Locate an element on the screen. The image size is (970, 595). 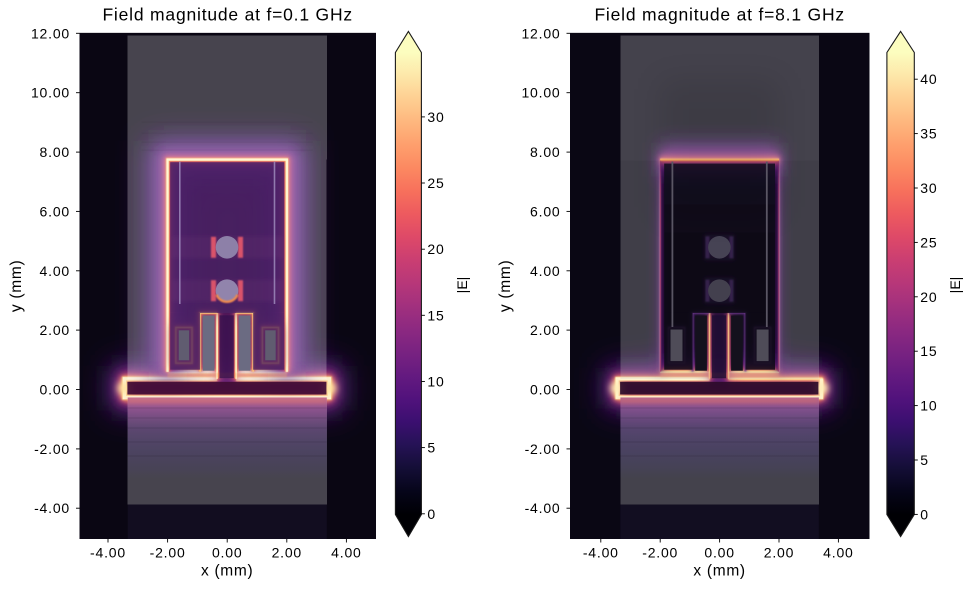
svg-text: Field magnitude at f=8.1 GHz is located at coordinates (719, 15).